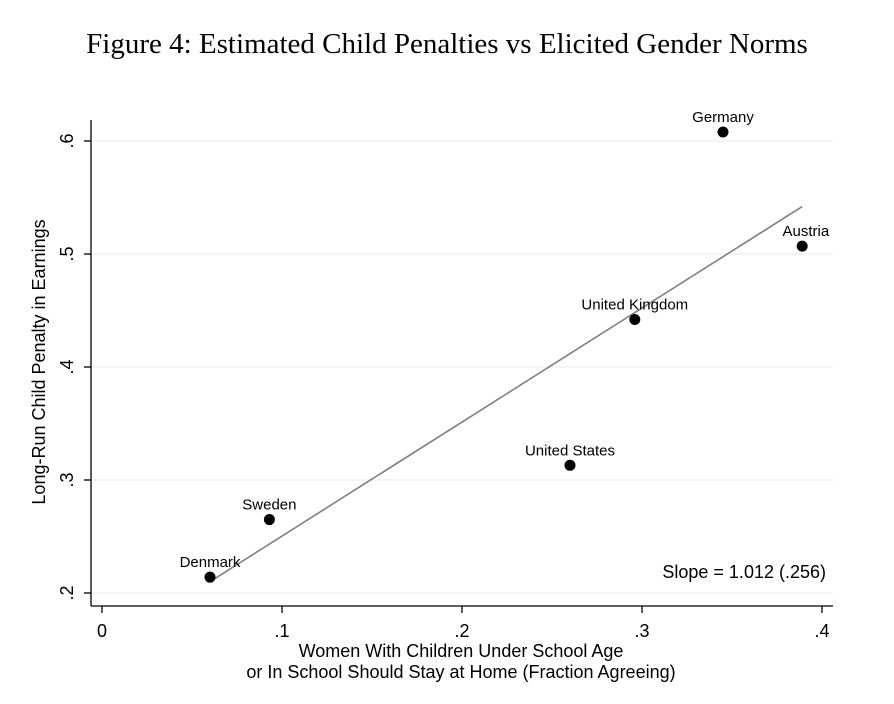  Describe the element at coordinates (461, 651) in the screenshot. I see `x-axis-label-line-1: Women With Children Under School Age` at that location.